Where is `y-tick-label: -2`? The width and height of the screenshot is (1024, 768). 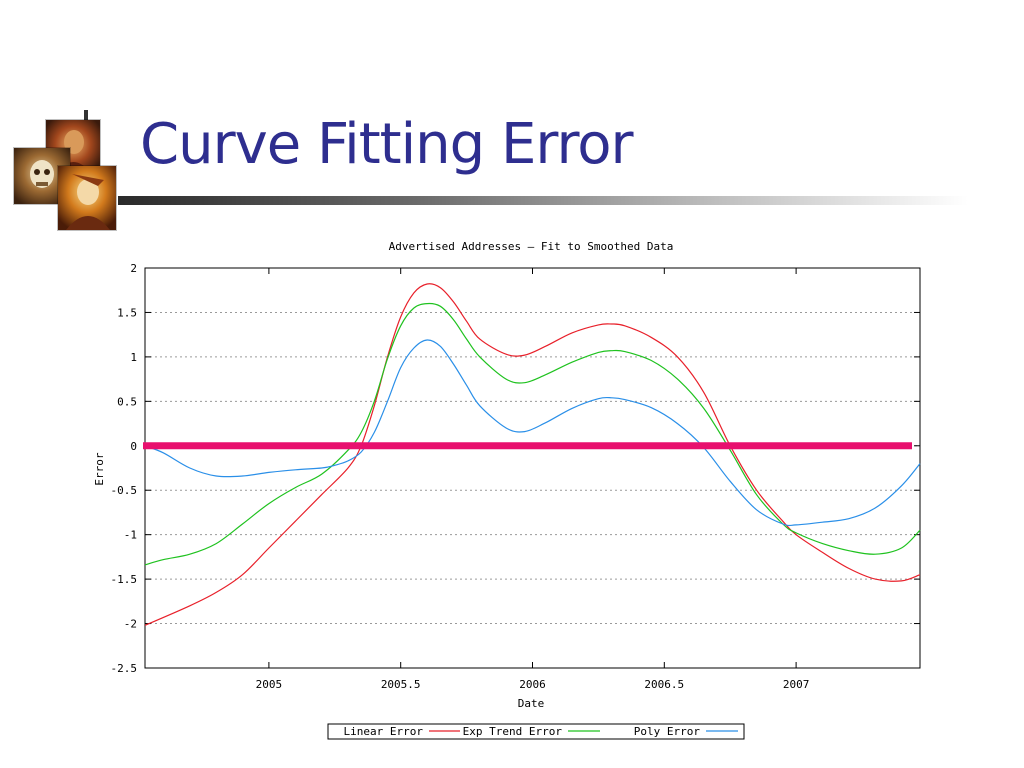
y-tick-label: -2 is located at coordinates (130, 624).